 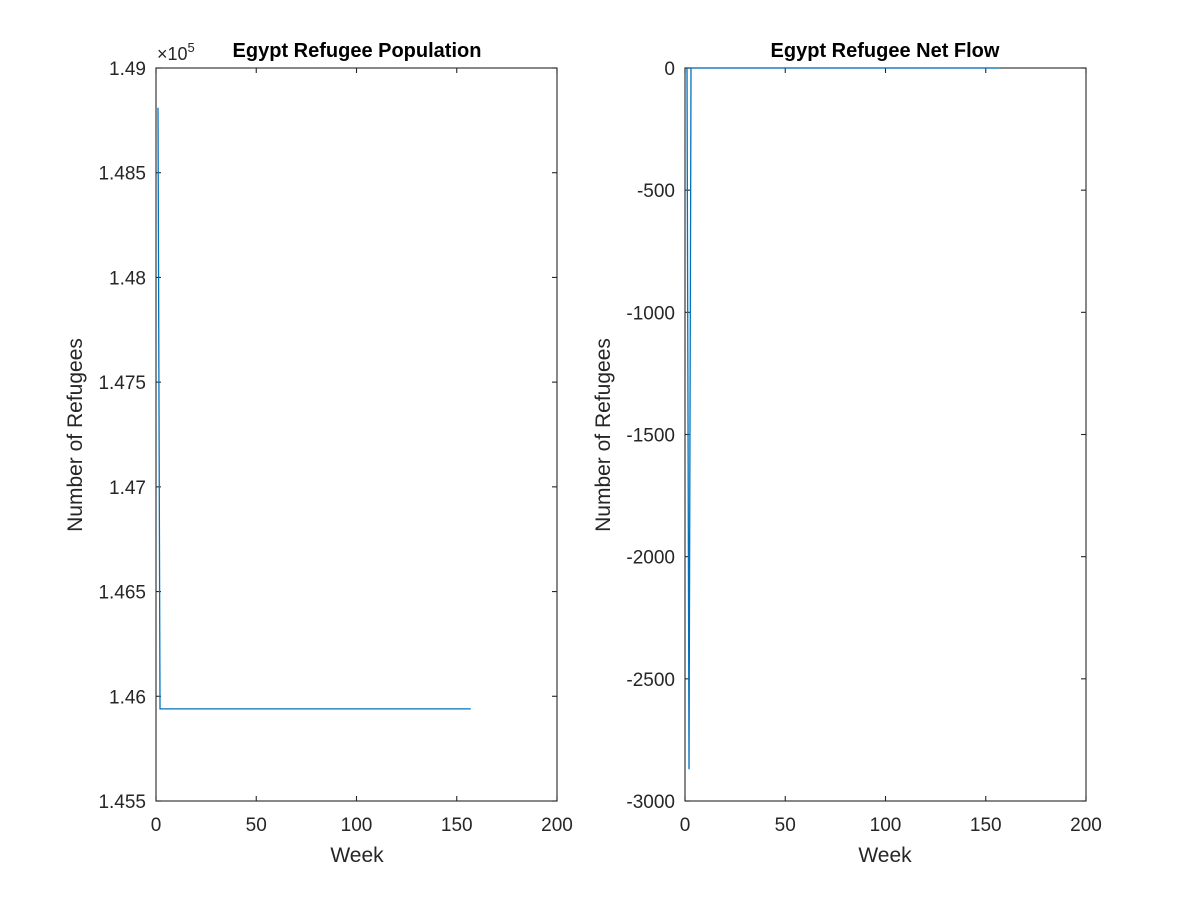 What do you see at coordinates (191, 47) in the screenshot?
I see `exponent-power: 5` at bounding box center [191, 47].